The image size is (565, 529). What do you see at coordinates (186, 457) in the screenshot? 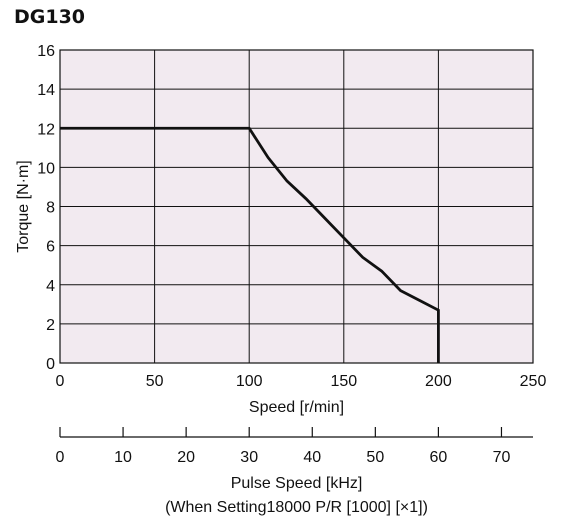
I see `pulse-speed-tick-label: 20` at bounding box center [186, 457].